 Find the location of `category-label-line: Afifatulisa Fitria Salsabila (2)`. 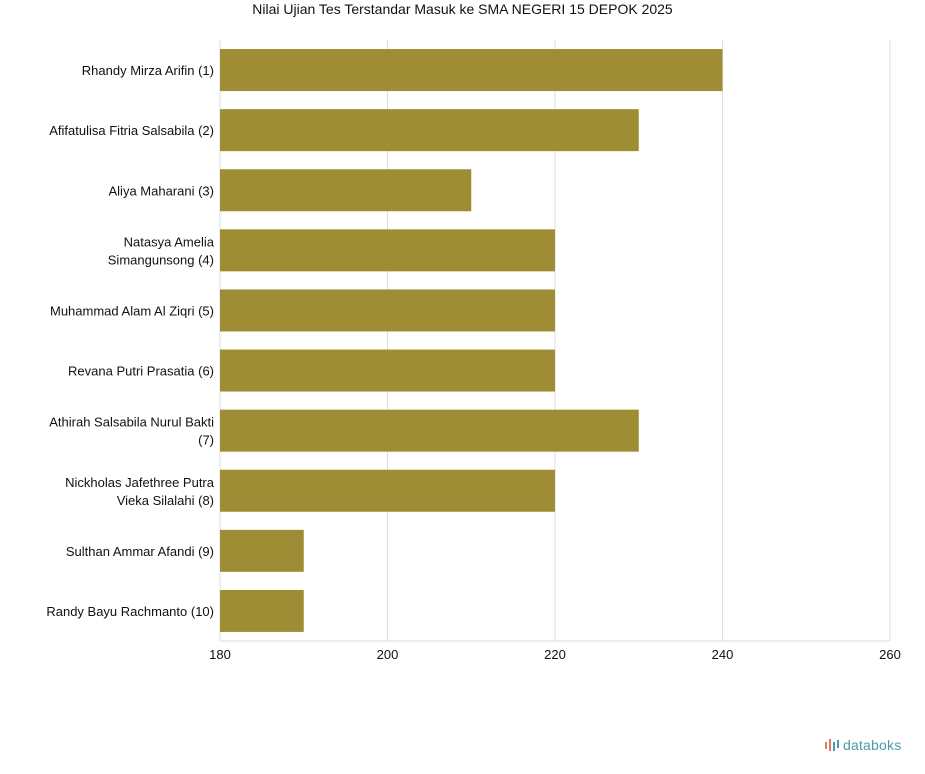

category-label-line: Afifatulisa Fitria Salsabila (2) is located at coordinates (131, 130).